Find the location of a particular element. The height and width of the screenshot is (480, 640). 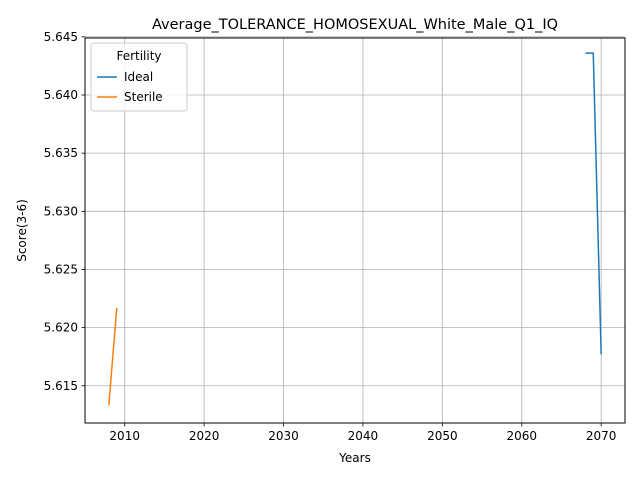

legend-label-sterile: Sterile is located at coordinates (143, 97).